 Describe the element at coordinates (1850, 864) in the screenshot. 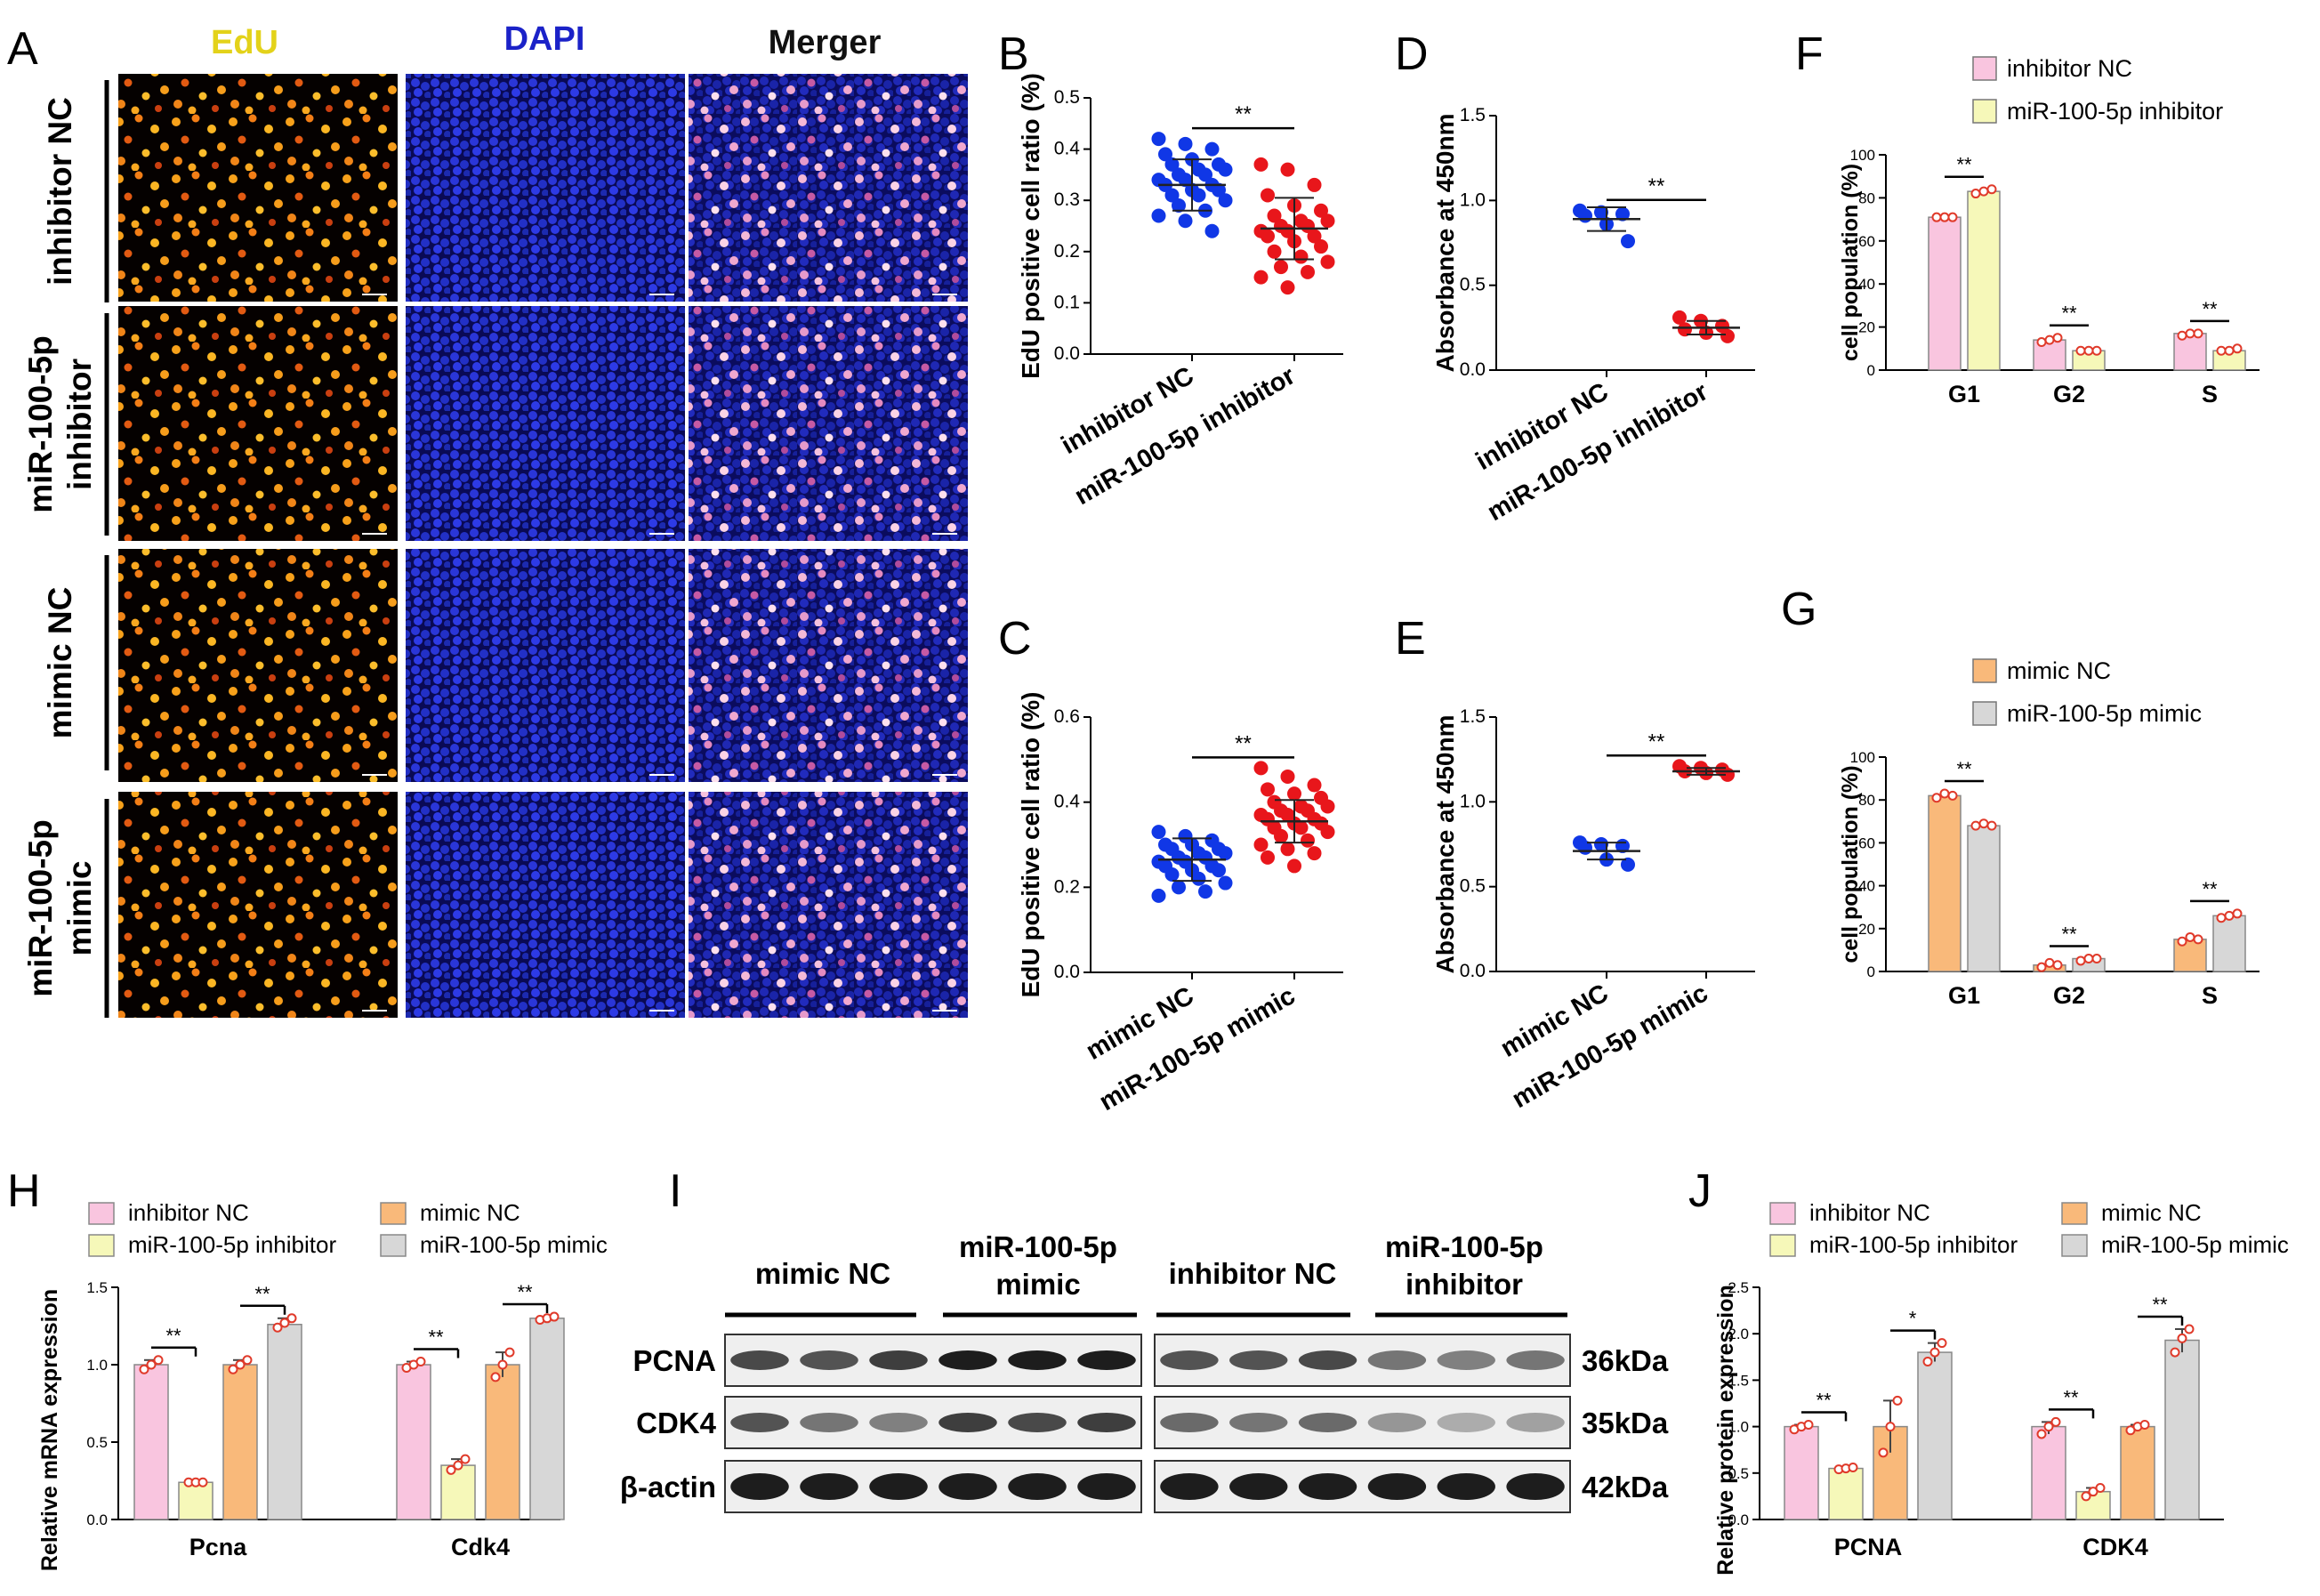

I see `y-axis-label: cell population (%)` at that location.